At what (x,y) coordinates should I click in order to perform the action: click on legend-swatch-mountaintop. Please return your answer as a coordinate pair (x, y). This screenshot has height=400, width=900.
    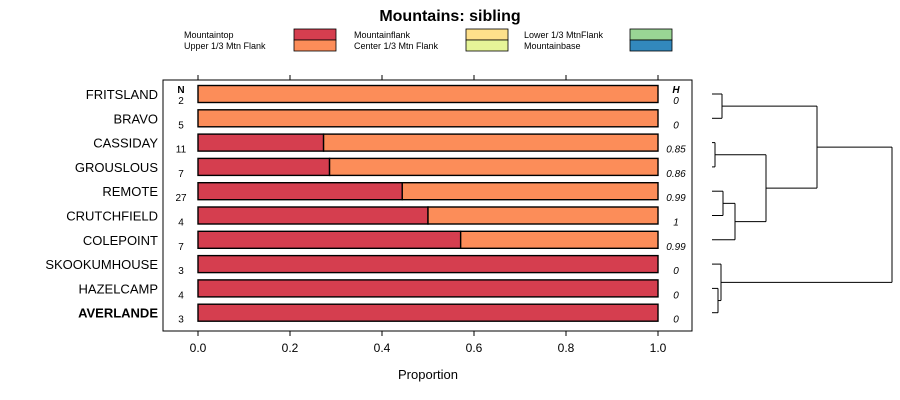
    Looking at the image, I should click on (315, 34).